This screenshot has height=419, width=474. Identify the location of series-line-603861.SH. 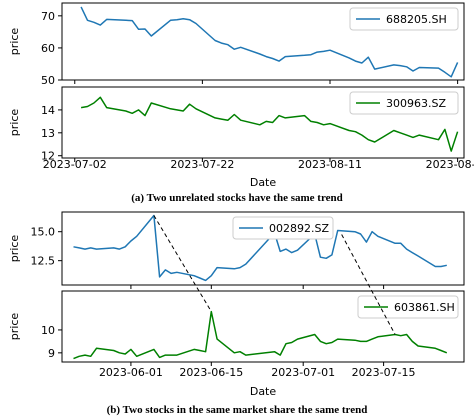
(260, 335).